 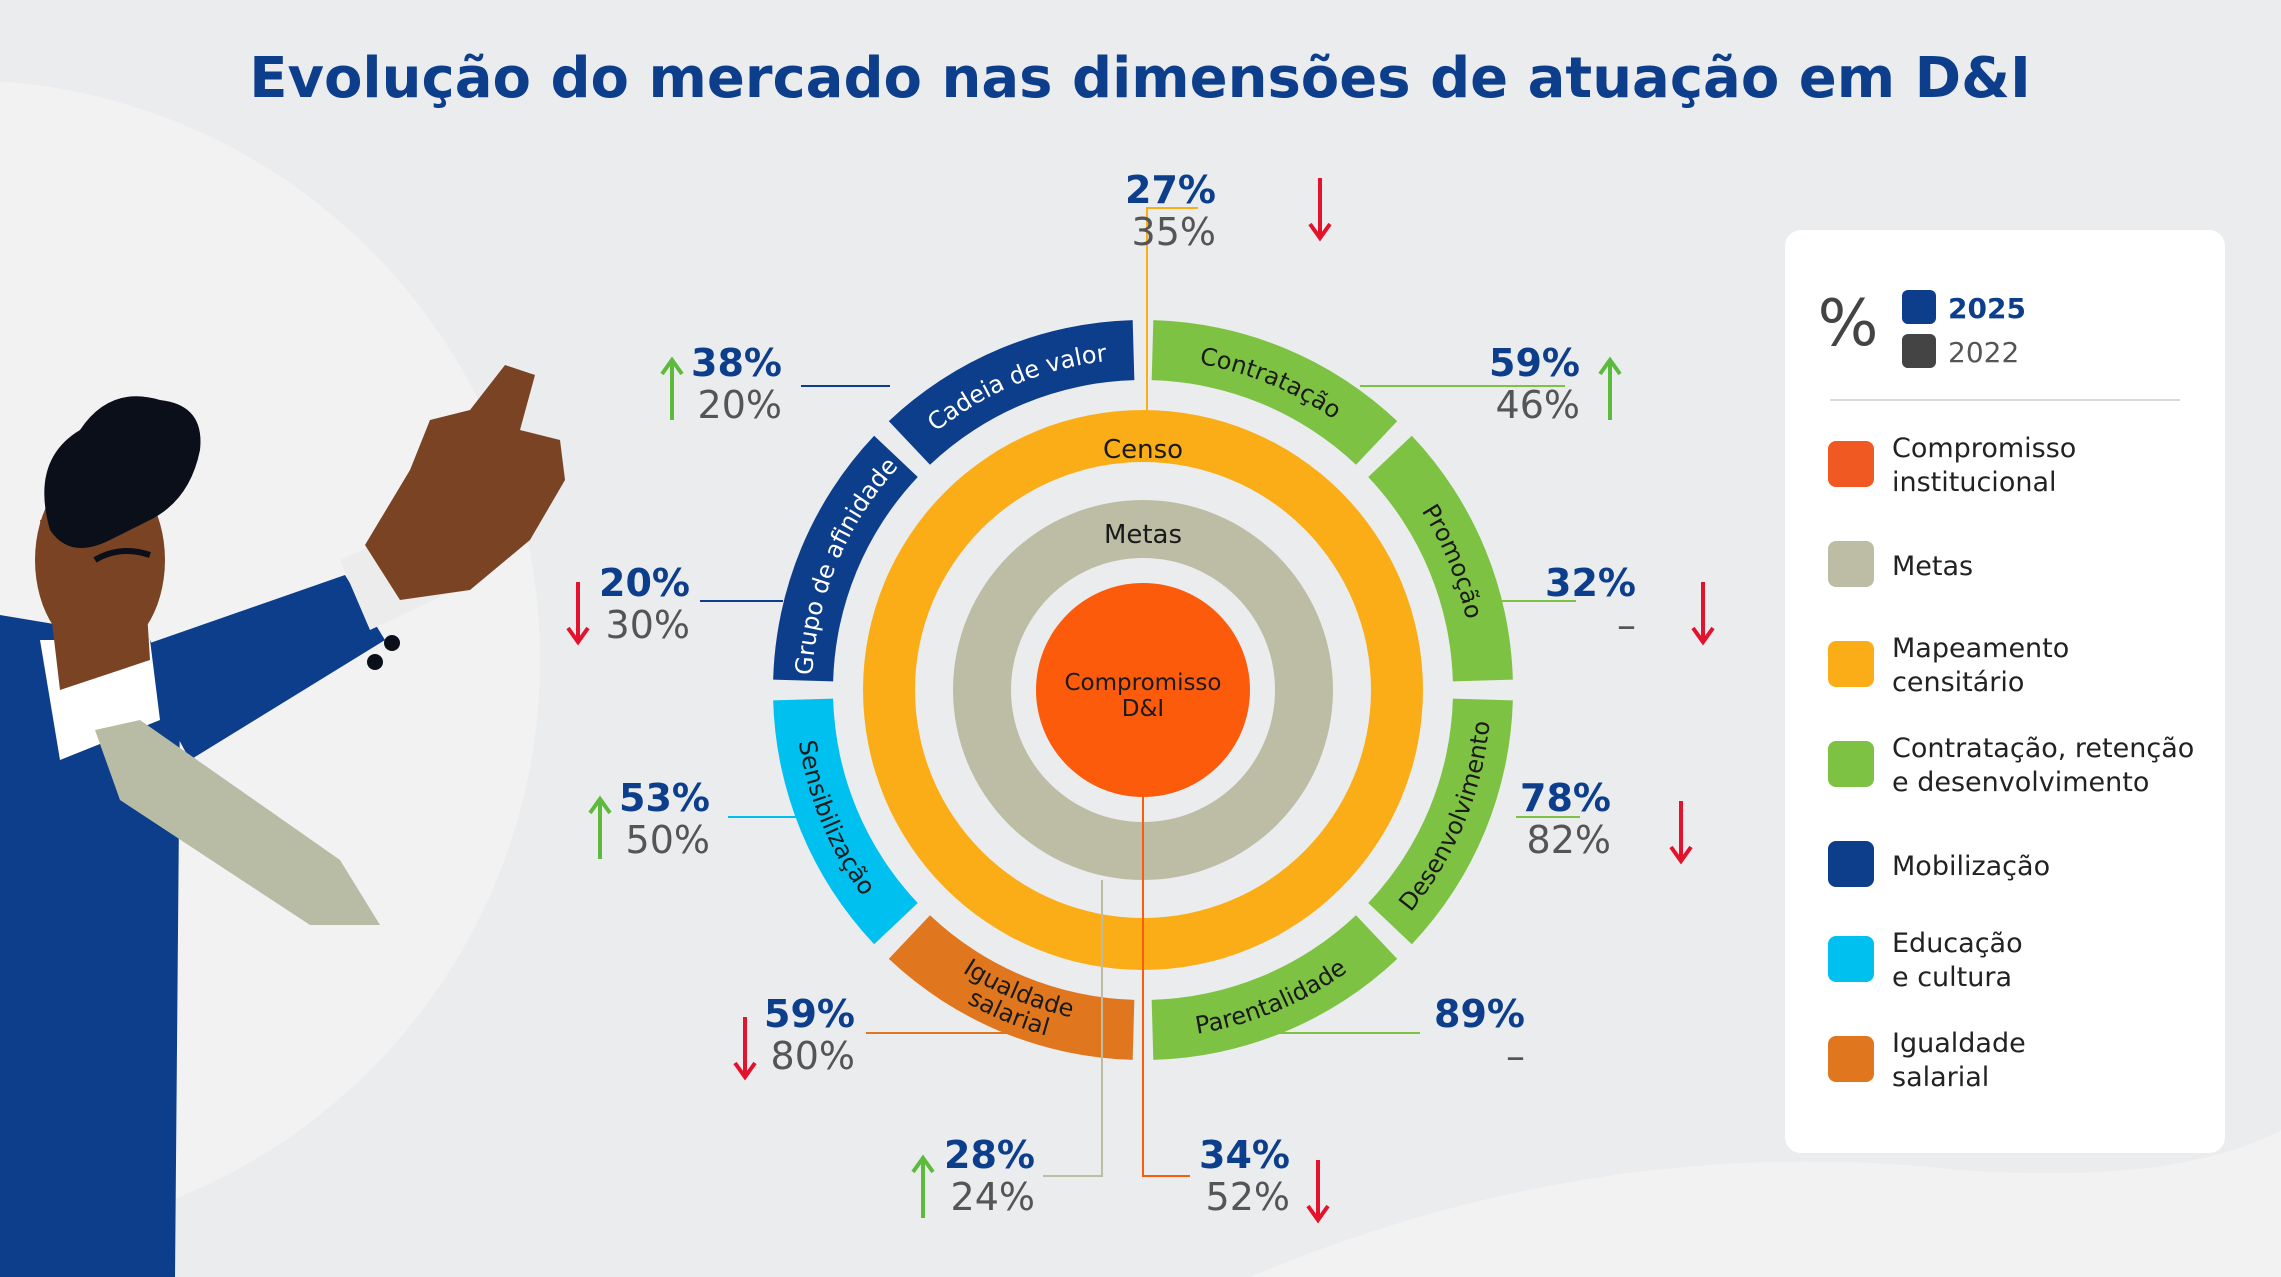 I want to click on value-2022: 20%, so click(x=740, y=405).